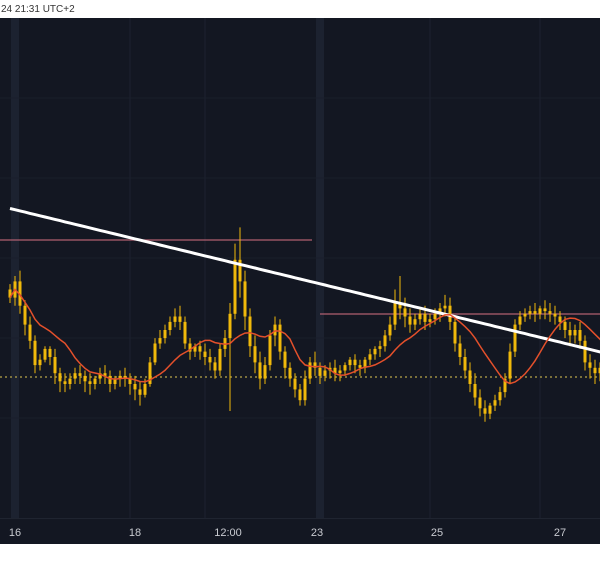 The height and width of the screenshot is (566, 600). What do you see at coordinates (135, 533) in the screenshot?
I see `x-tick-label: 18` at bounding box center [135, 533].